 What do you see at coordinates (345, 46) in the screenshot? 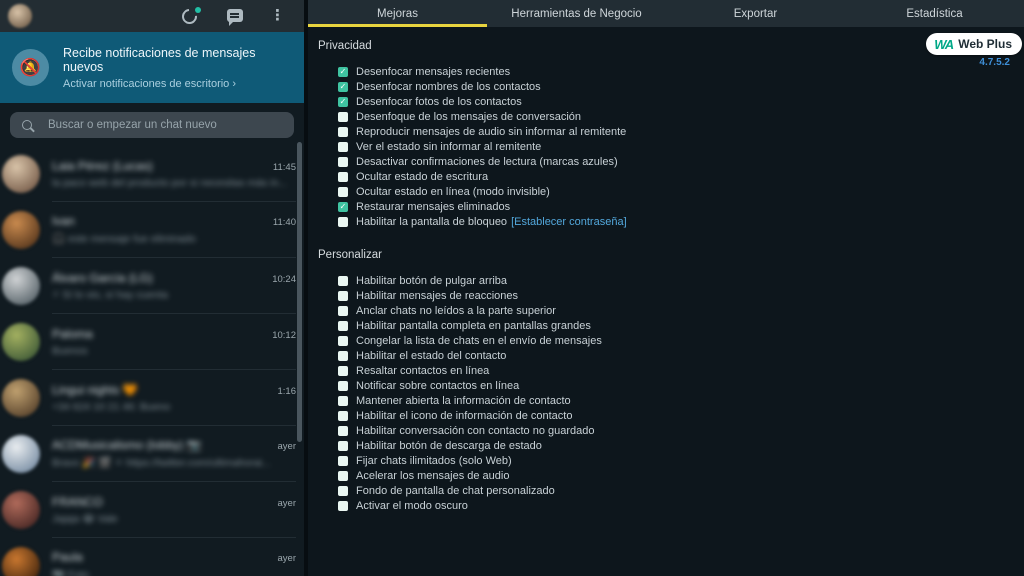
I see `section-title: Privacidad` at bounding box center [345, 46].